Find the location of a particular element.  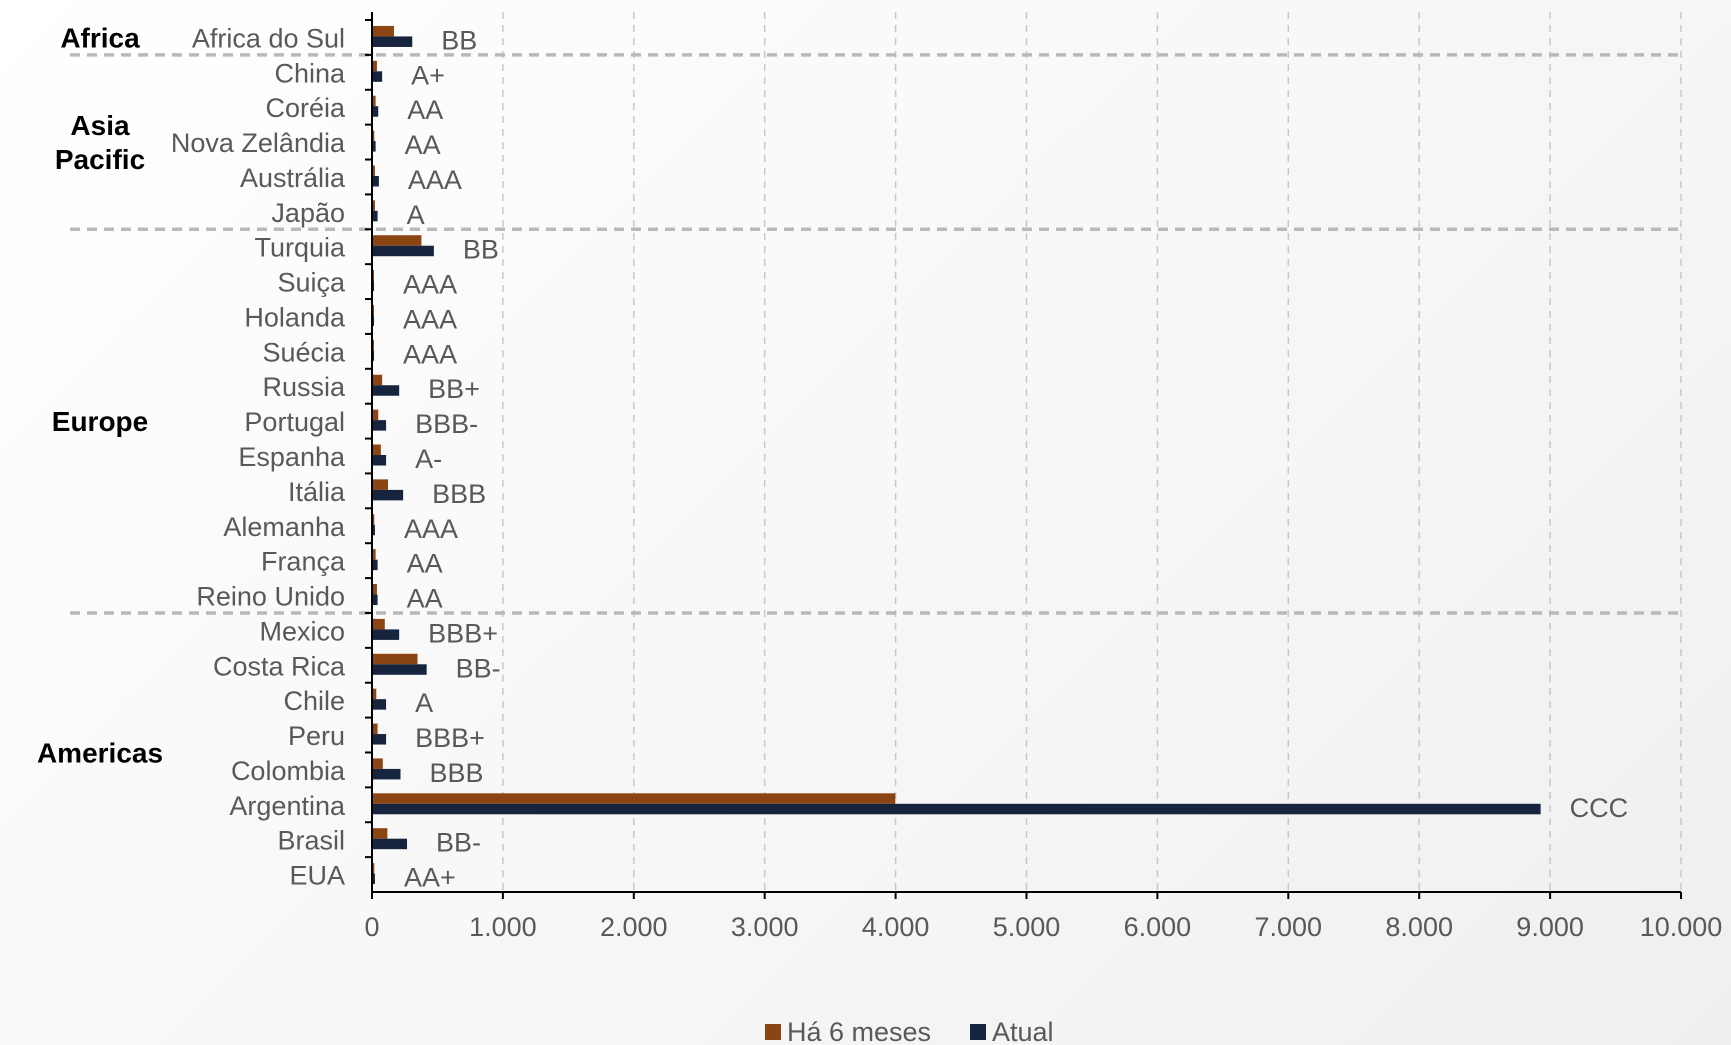

bar-atual-holanda is located at coordinates (374, 320).